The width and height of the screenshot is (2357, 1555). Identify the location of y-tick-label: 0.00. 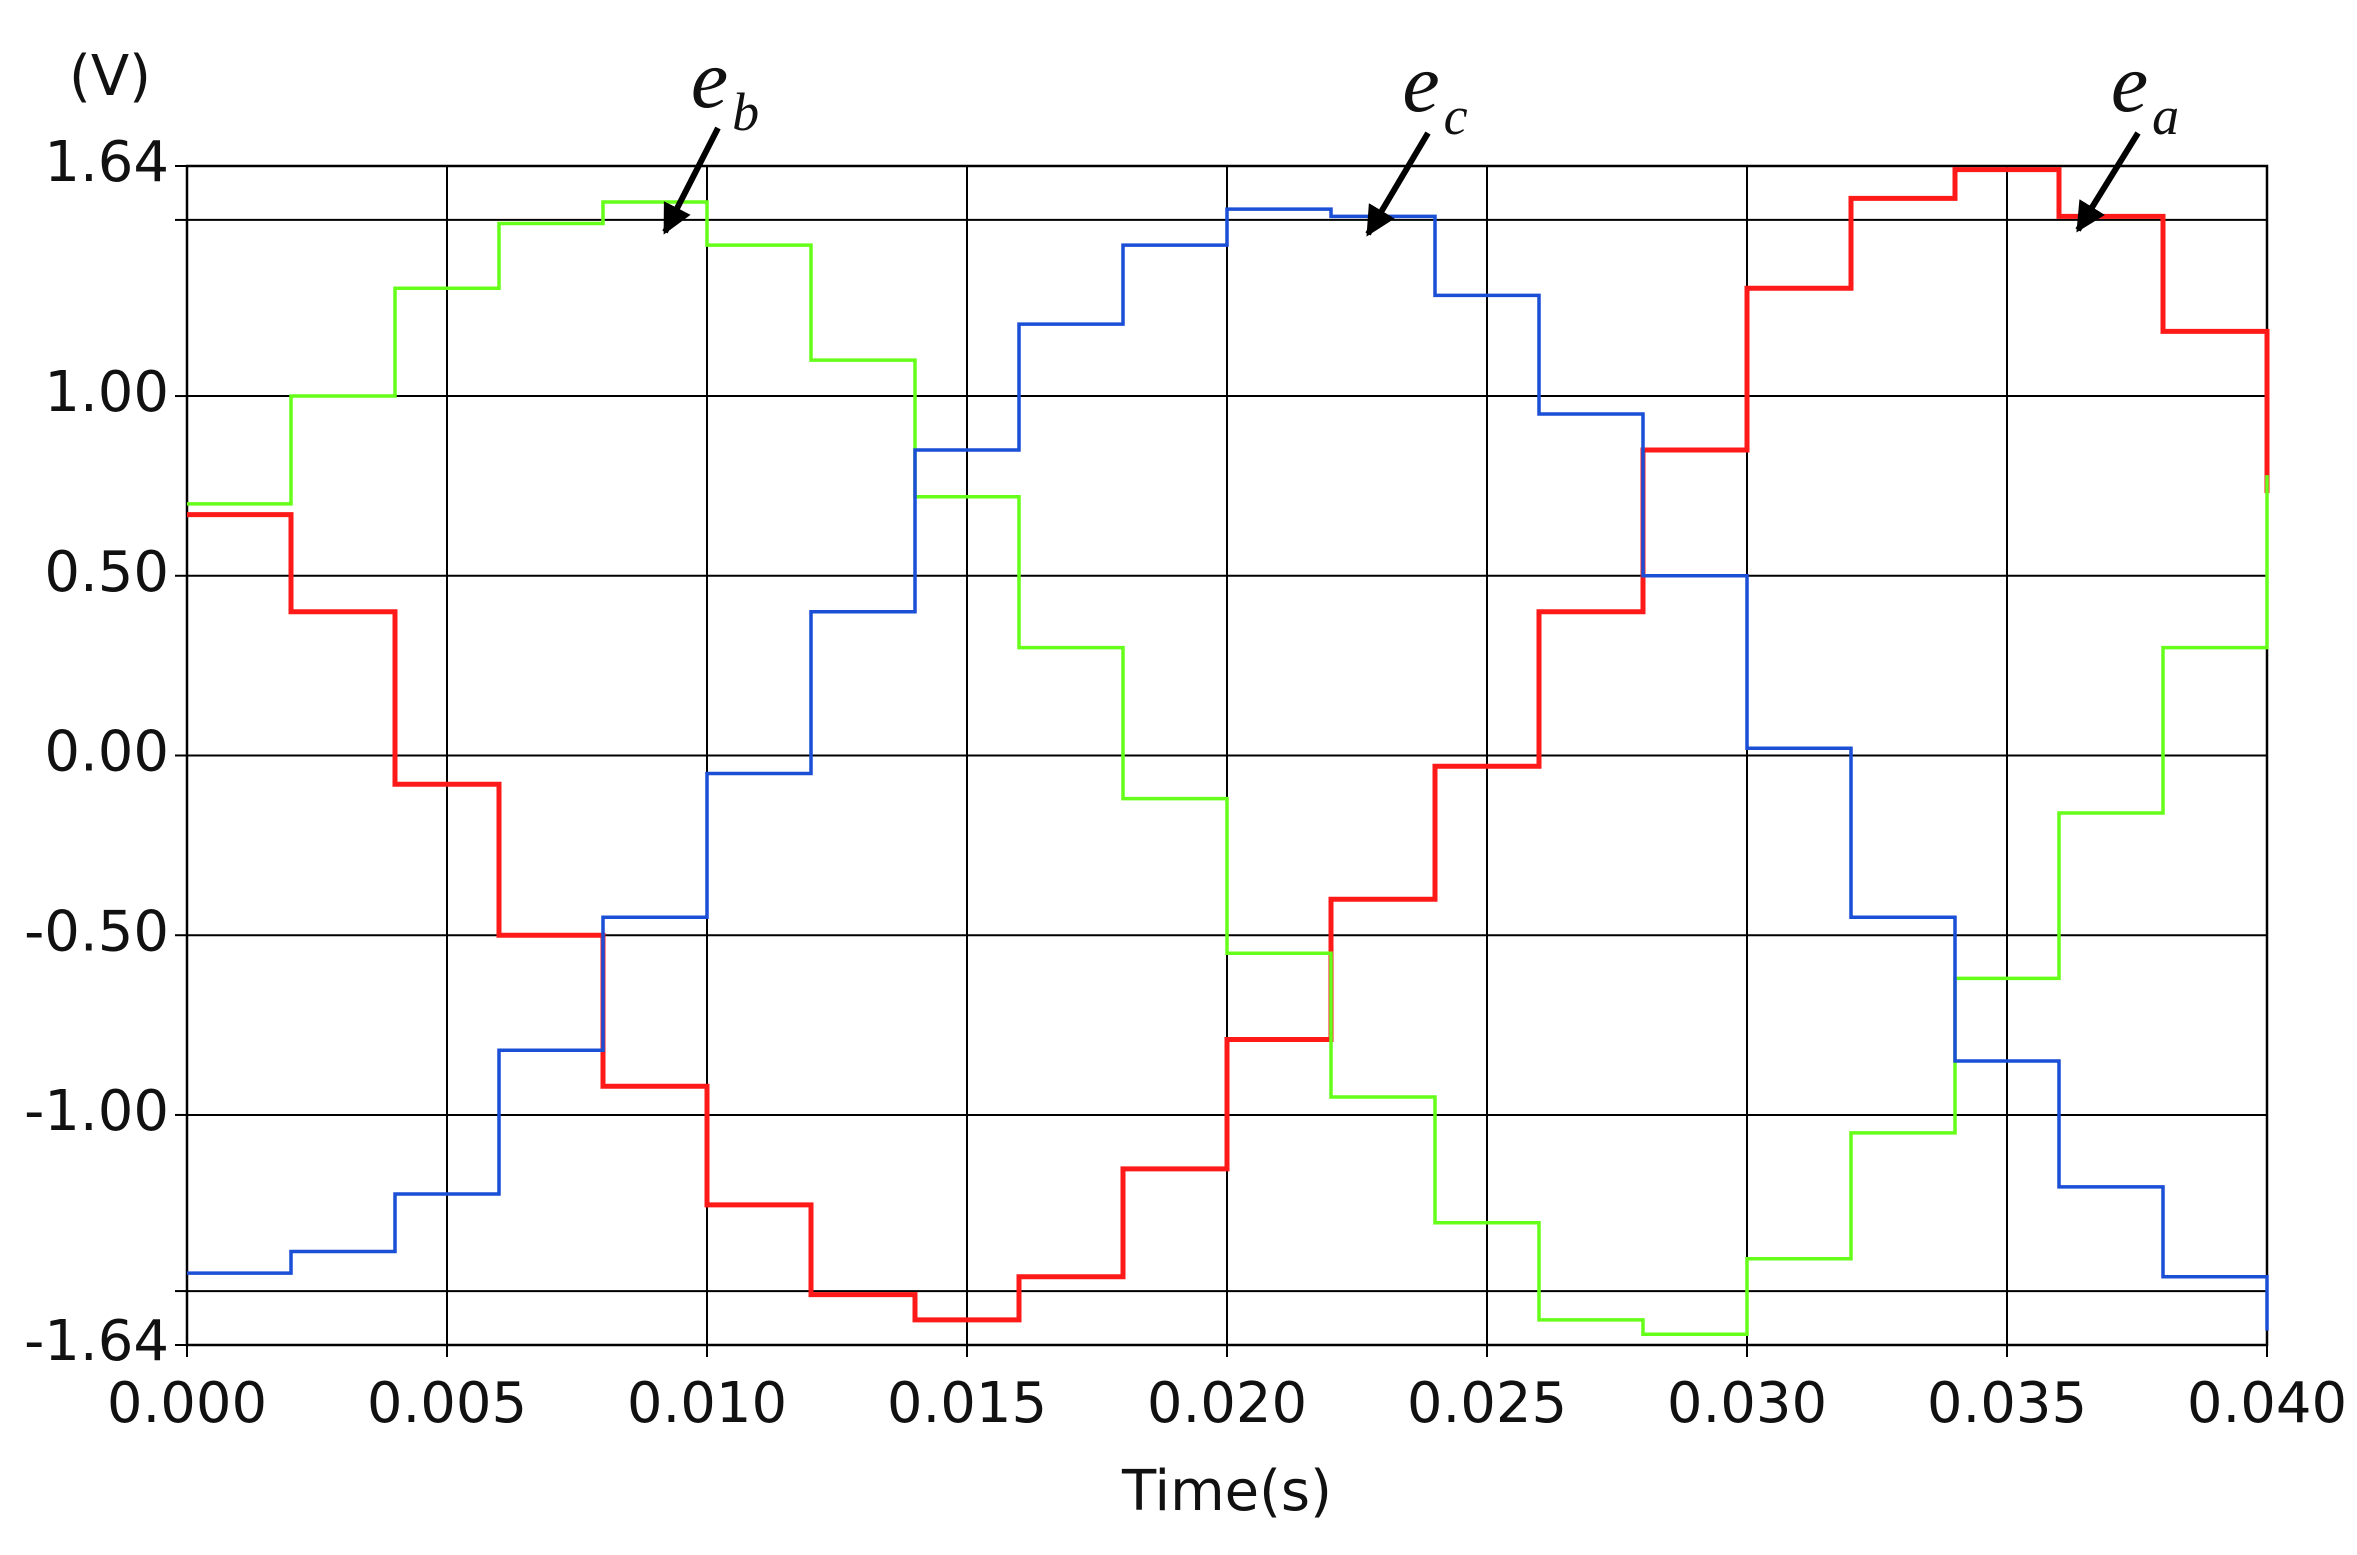
(106, 752).